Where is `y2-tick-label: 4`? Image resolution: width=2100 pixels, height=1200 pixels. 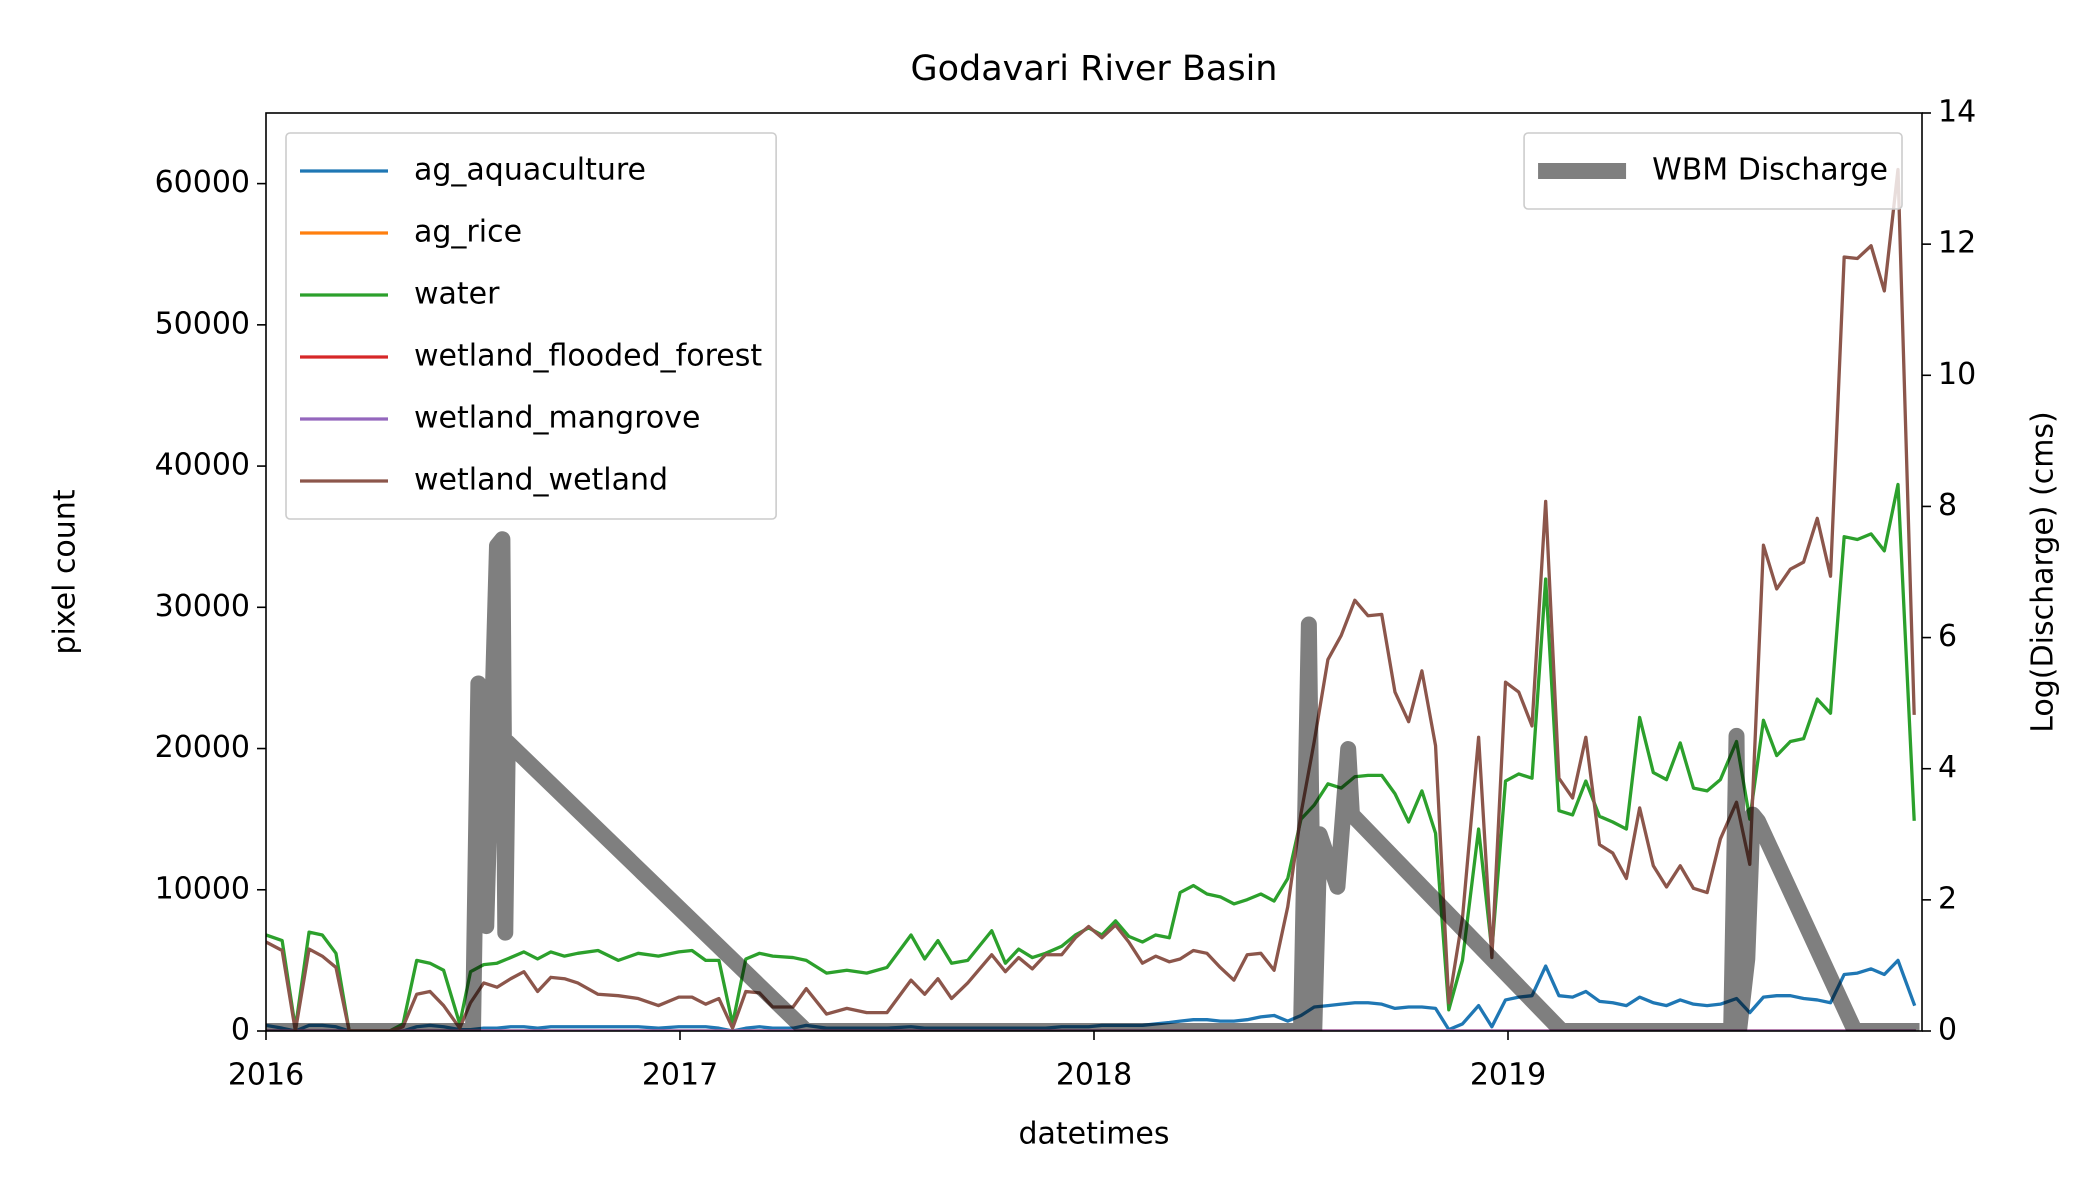
y2-tick-label: 4 is located at coordinates (1947, 767).